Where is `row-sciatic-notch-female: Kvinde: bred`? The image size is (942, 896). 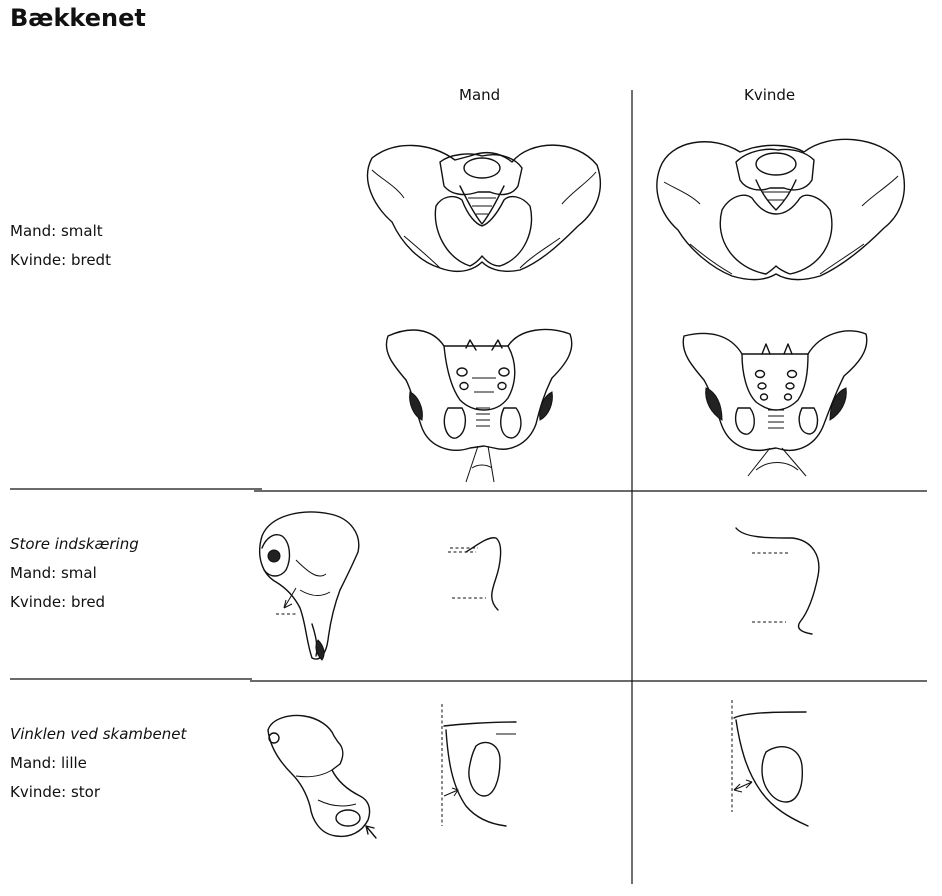 row-sciatic-notch-female: Kvinde: bred is located at coordinates (58, 602).